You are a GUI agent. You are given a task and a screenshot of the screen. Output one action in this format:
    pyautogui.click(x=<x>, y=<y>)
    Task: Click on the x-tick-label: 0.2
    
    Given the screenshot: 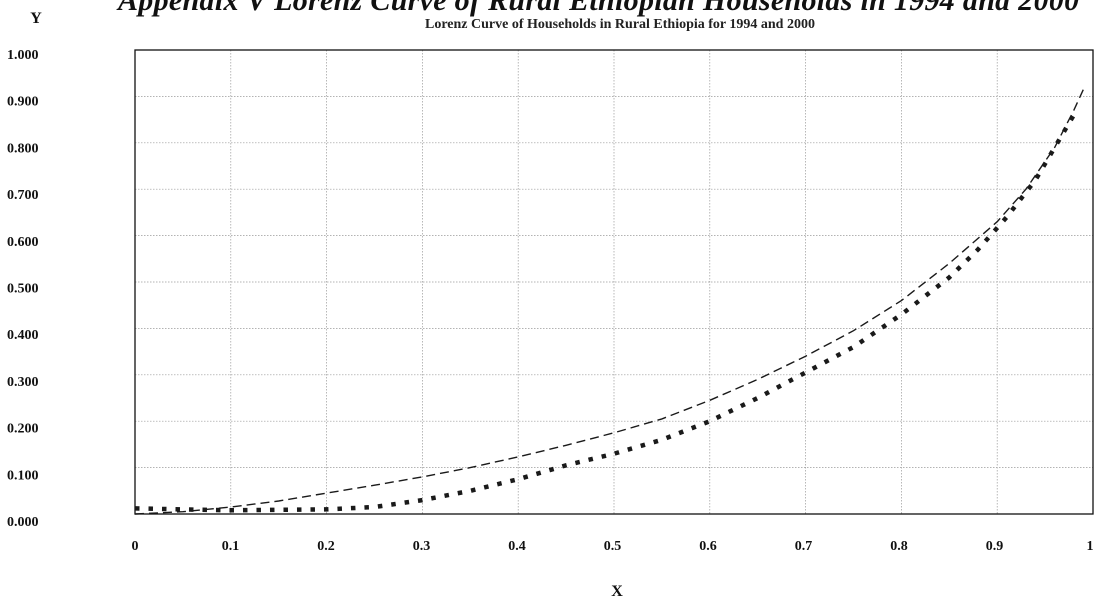 What is the action you would take?
    pyautogui.click(x=326, y=546)
    